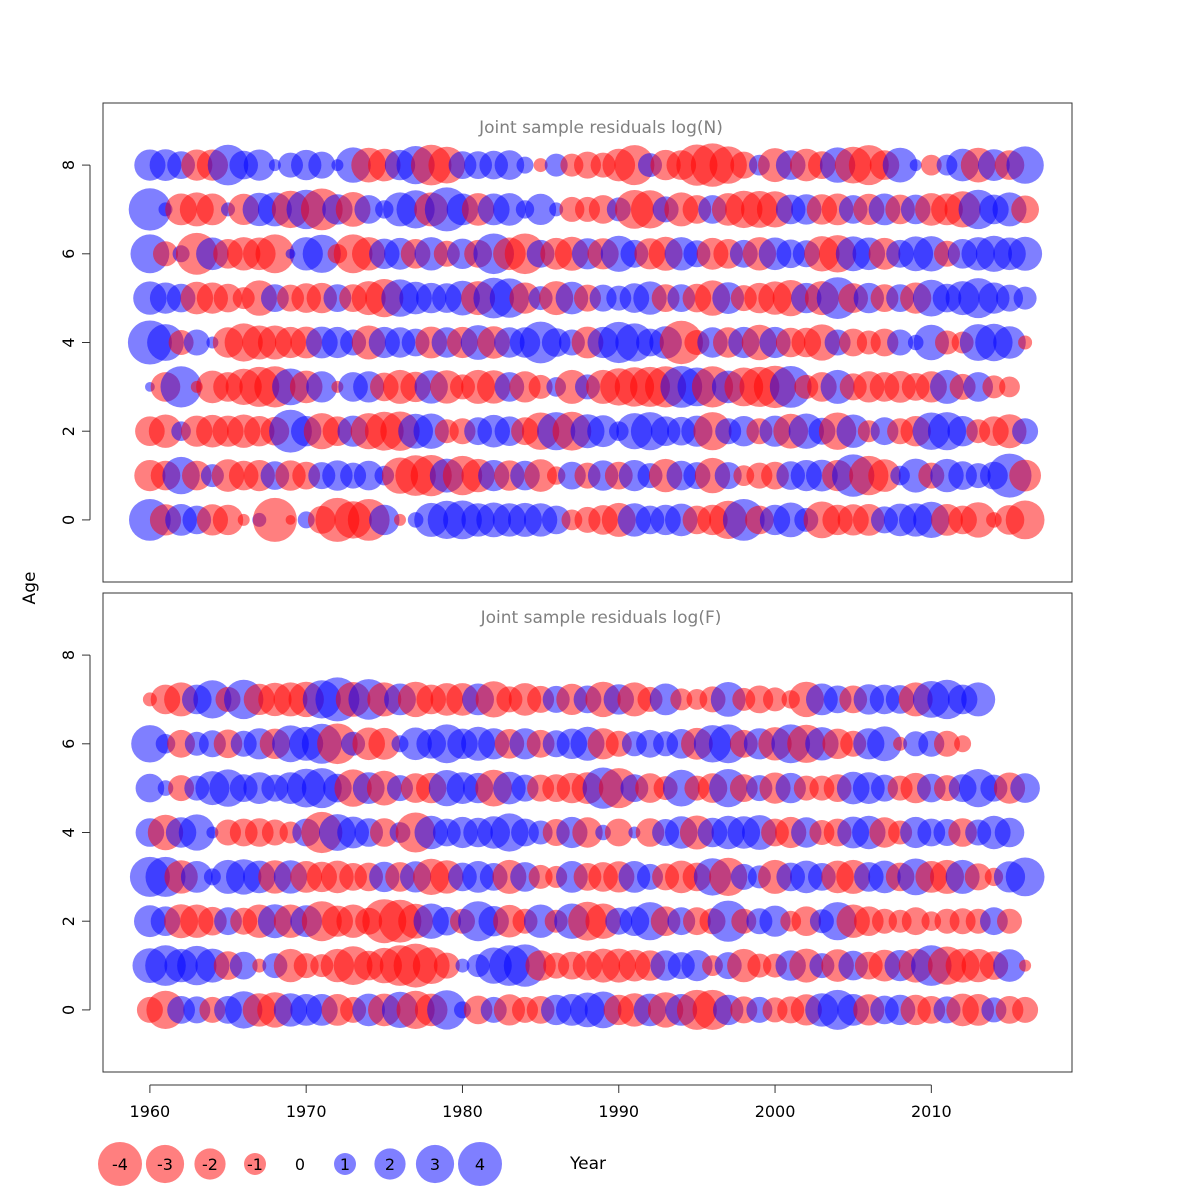  What do you see at coordinates (1025, 877) in the screenshot?
I see `bubble-log-f-age3-2016` at bounding box center [1025, 877].